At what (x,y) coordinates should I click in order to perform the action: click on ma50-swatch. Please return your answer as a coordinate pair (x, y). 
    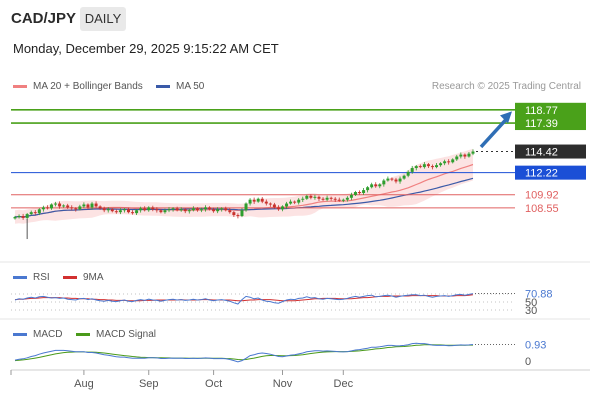
    Looking at the image, I should click on (163, 86).